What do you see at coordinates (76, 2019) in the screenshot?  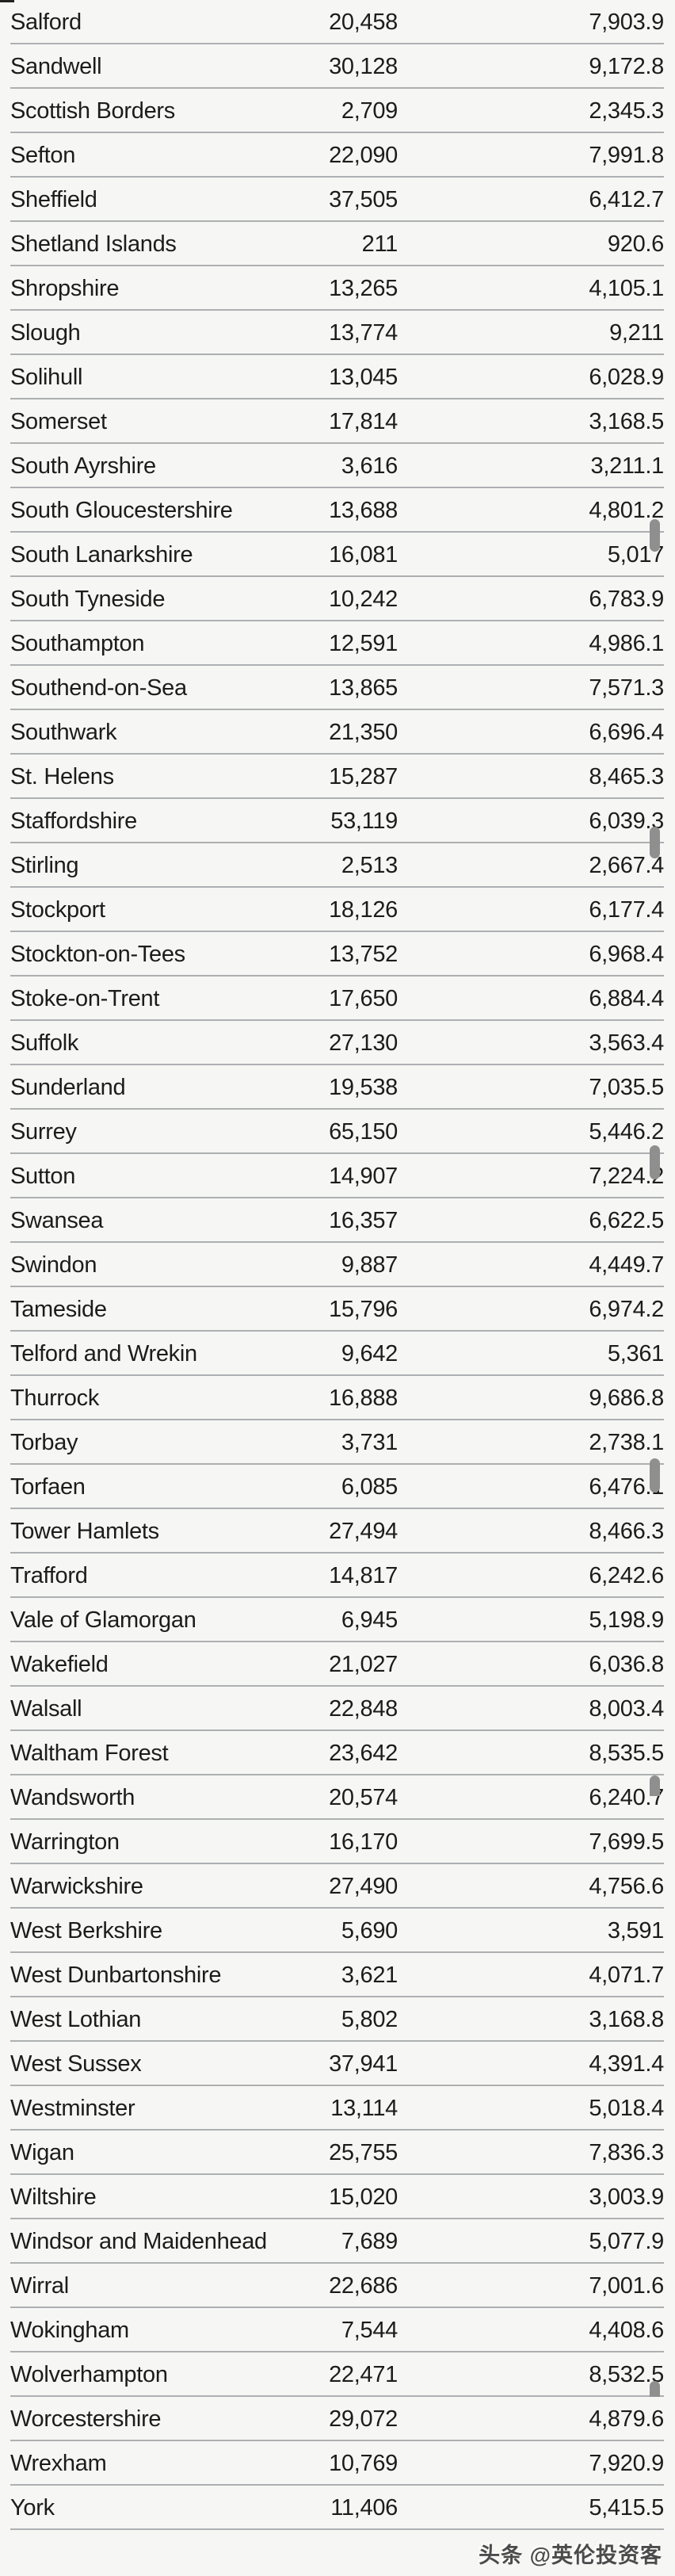 I see `area-name-cell: West Lothian` at bounding box center [76, 2019].